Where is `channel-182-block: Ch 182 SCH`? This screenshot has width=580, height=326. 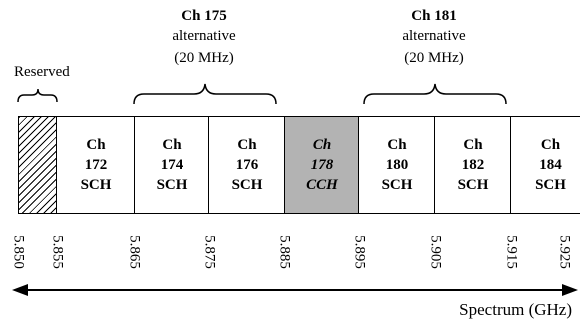
channel-182-block: Ch 182 SCH is located at coordinates (473, 165).